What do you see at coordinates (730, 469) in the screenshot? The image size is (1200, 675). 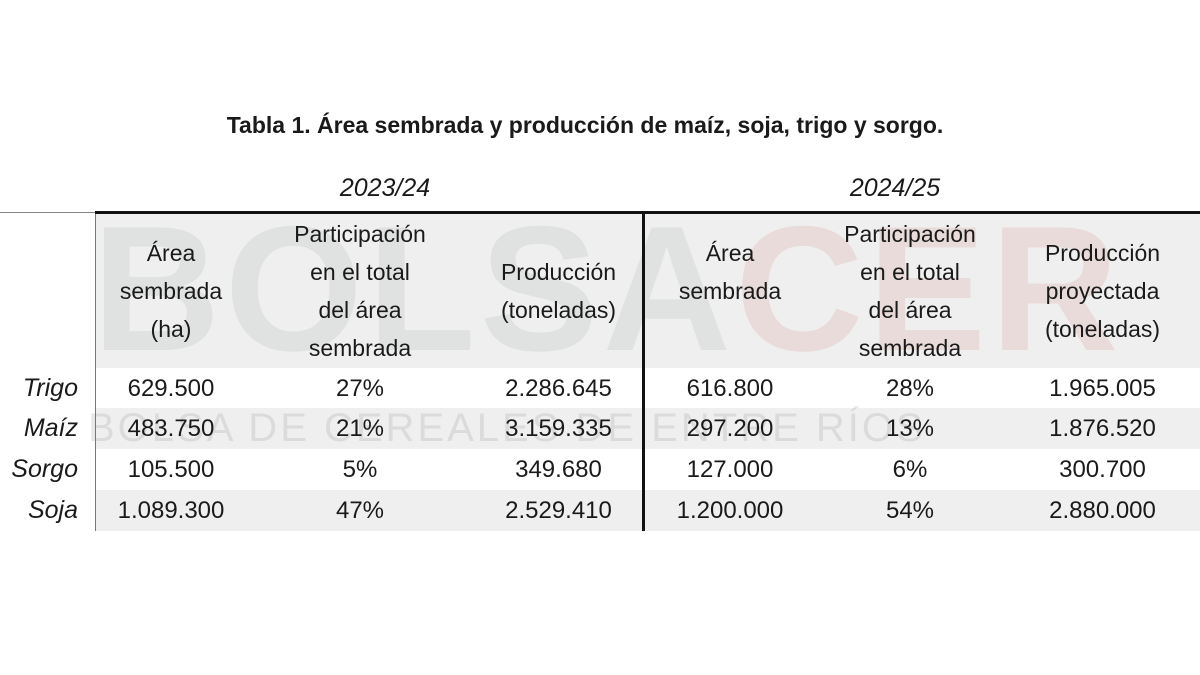 I see `table-cell: 127.000` at bounding box center [730, 469].